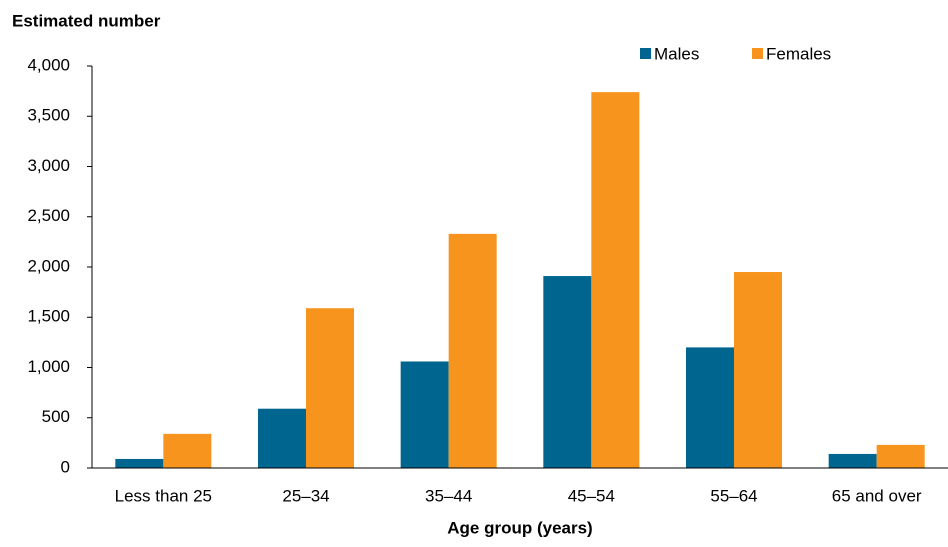 Image resolution: width=948 pixels, height=547 pixels. I want to click on x-tick-label: 45–54, so click(591, 495).